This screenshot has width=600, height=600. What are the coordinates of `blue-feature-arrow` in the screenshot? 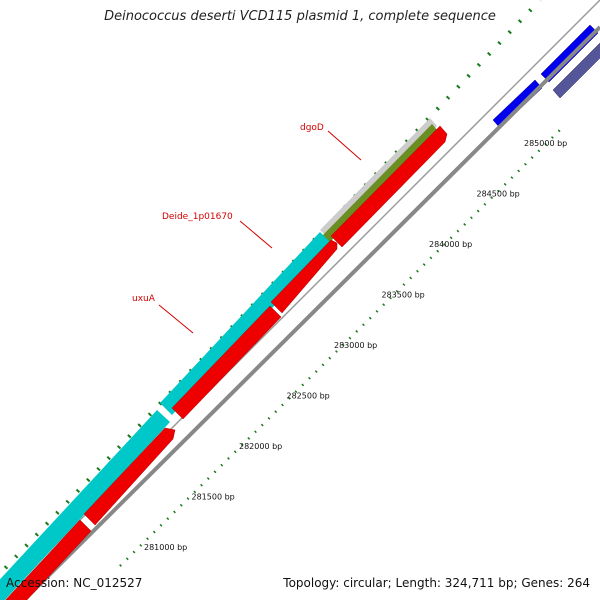 It's located at (517, 104).